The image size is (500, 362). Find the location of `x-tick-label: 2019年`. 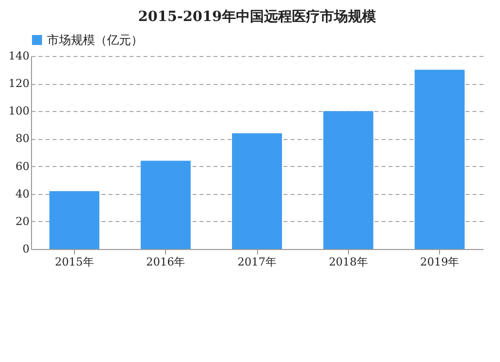

x-tick-label: 2019年 is located at coordinates (440, 262).